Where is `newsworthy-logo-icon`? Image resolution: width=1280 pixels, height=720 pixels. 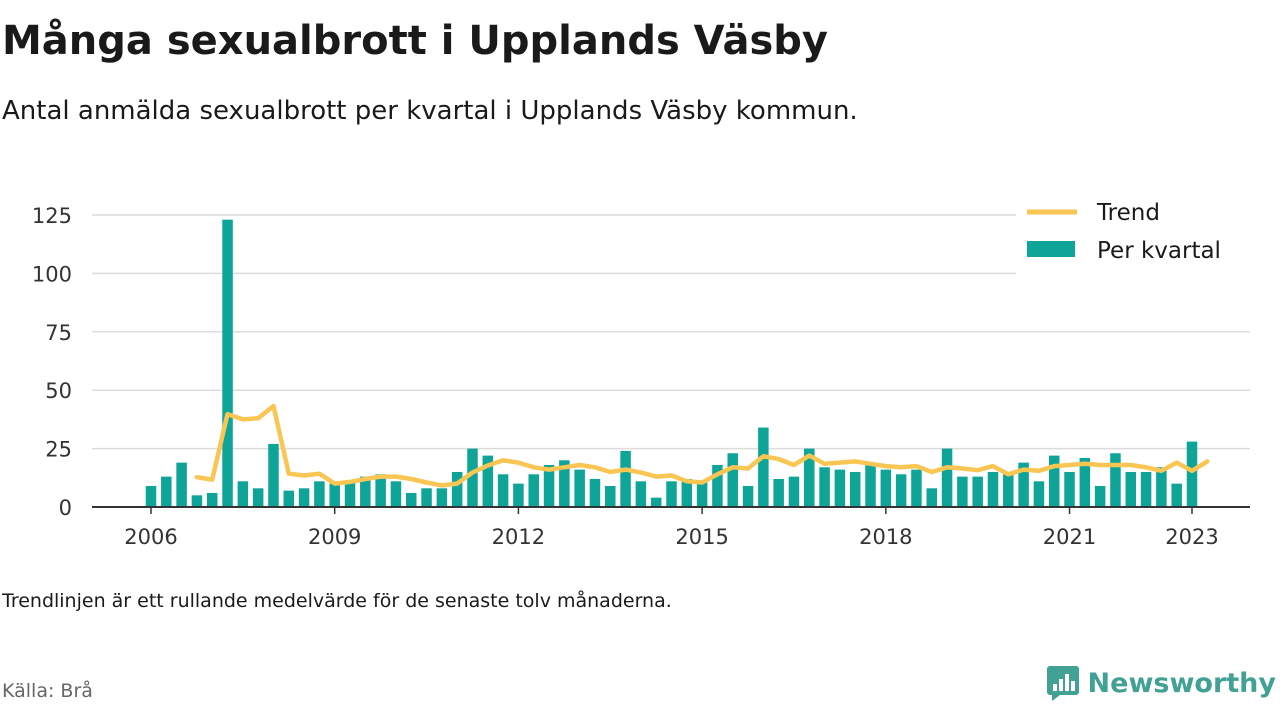 newsworthy-logo-icon is located at coordinates (1062, 683).